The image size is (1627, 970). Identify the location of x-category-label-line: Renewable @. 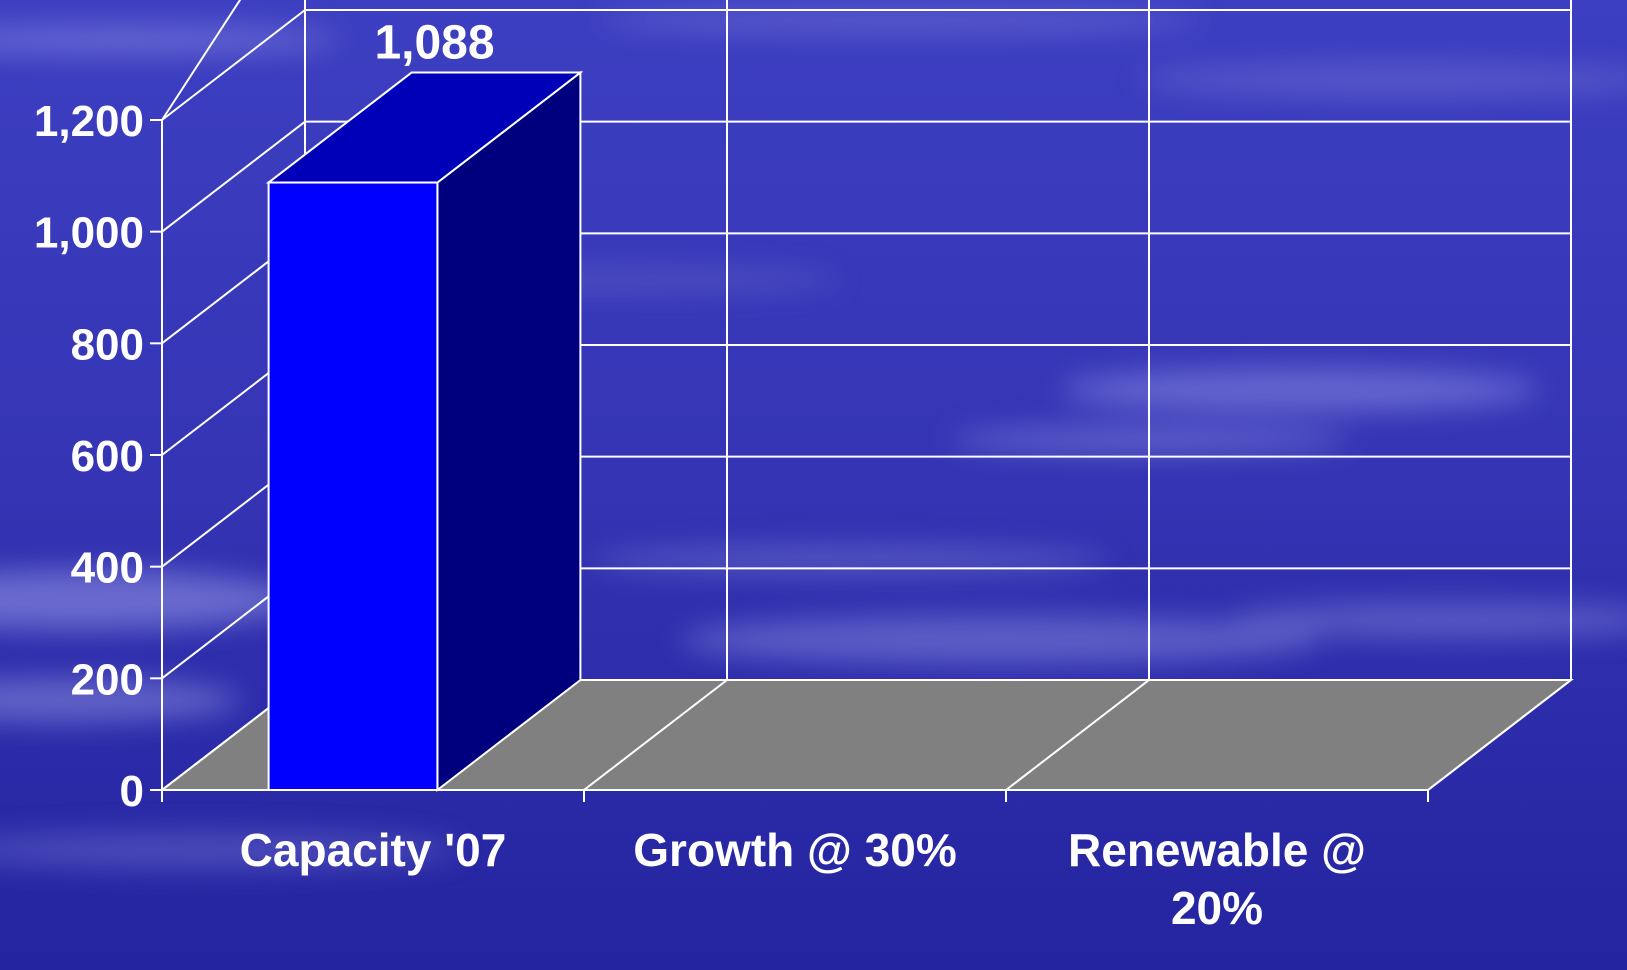
(1217, 850).